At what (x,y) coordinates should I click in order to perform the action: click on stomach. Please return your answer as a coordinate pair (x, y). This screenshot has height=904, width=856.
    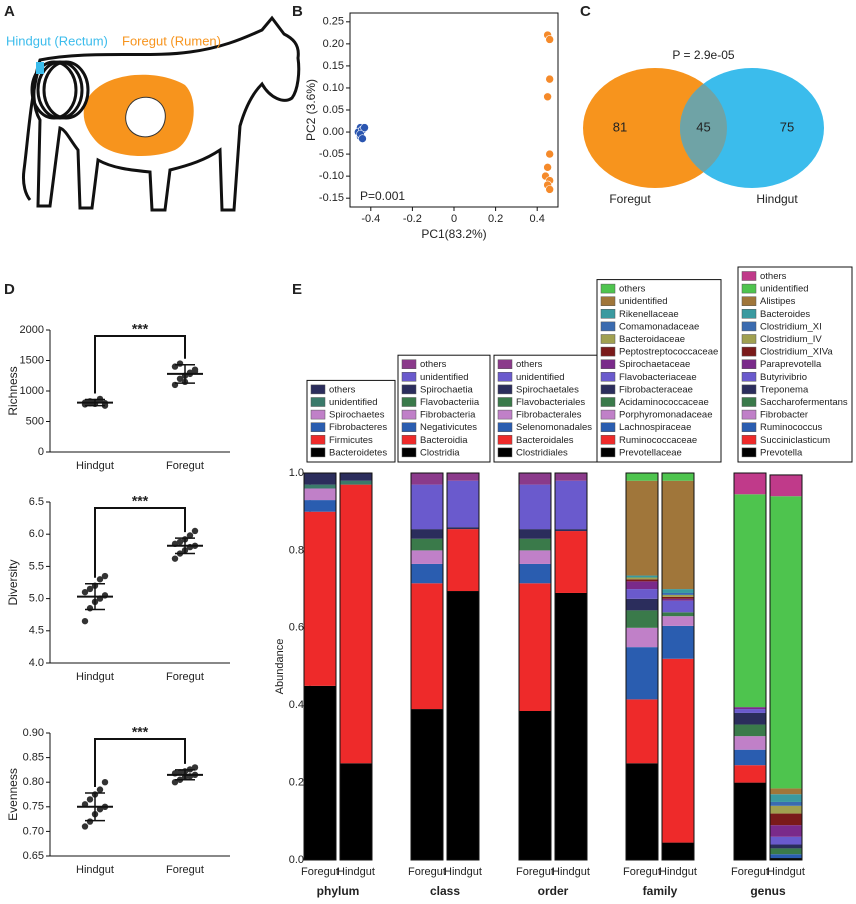
    Looking at the image, I should click on (145, 117).